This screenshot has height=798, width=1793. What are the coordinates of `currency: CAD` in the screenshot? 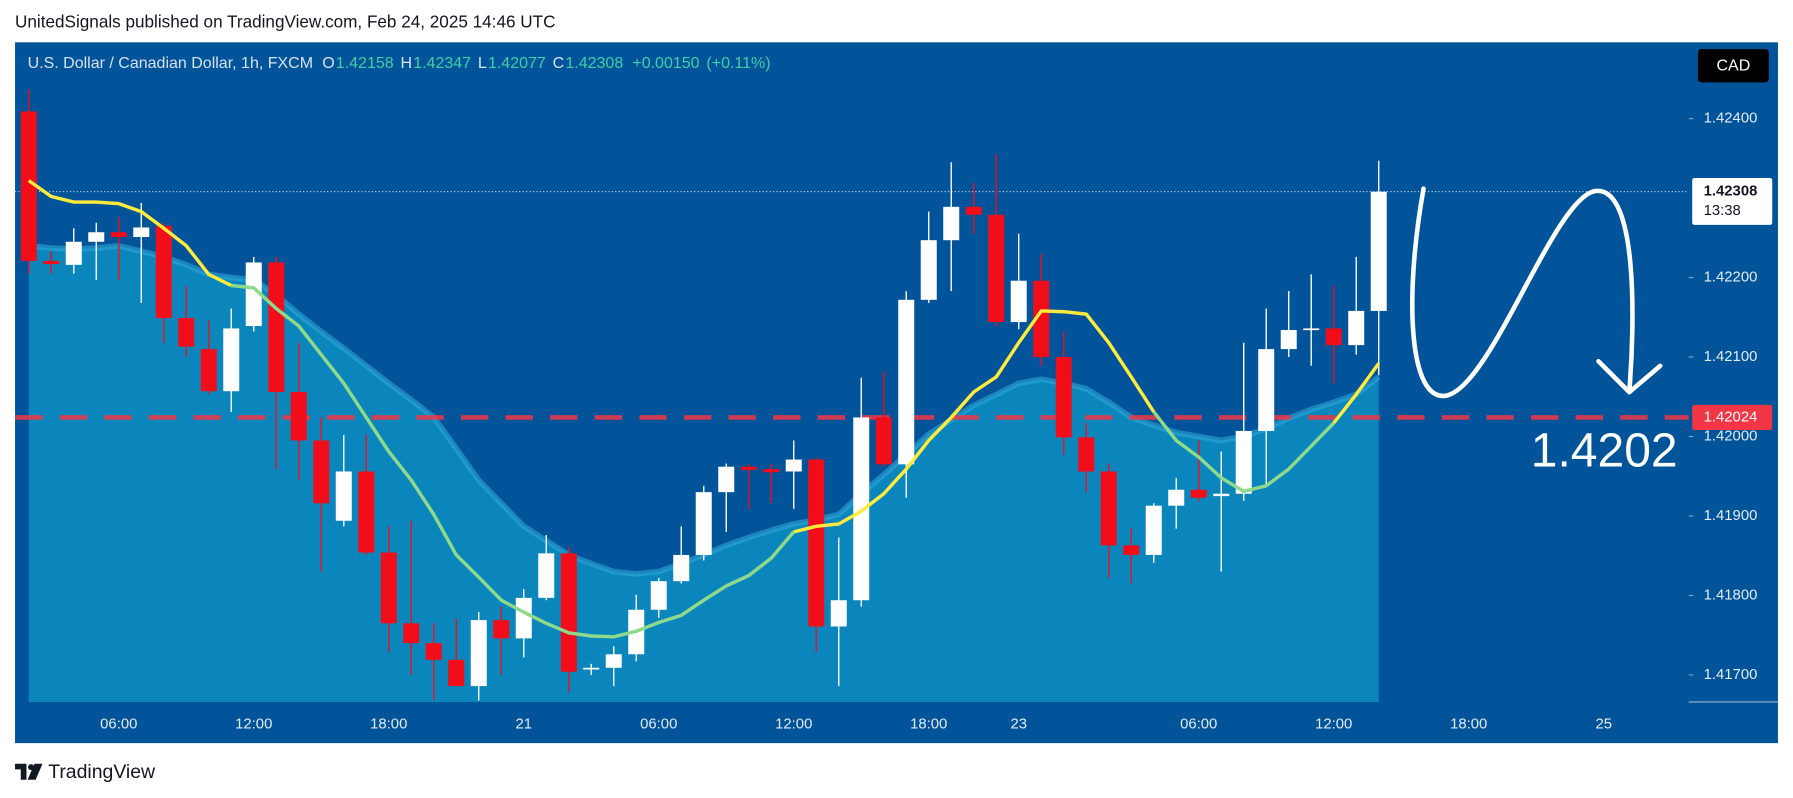 It's located at (1733, 66).